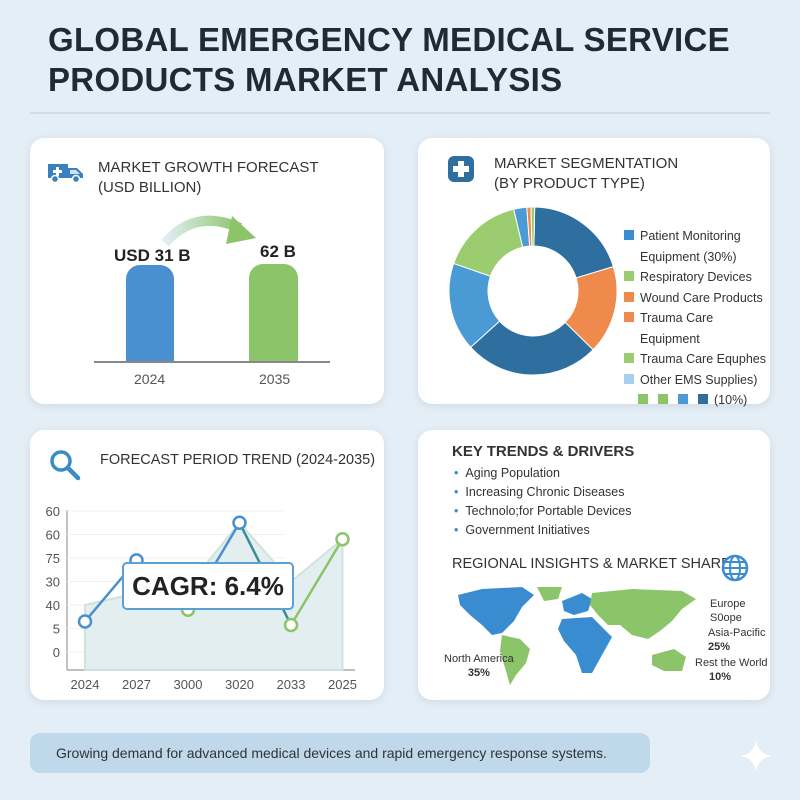 The width and height of the screenshot is (800, 800). I want to click on segmentation-subheading: (BY PRODUCT TYPE), so click(569, 183).